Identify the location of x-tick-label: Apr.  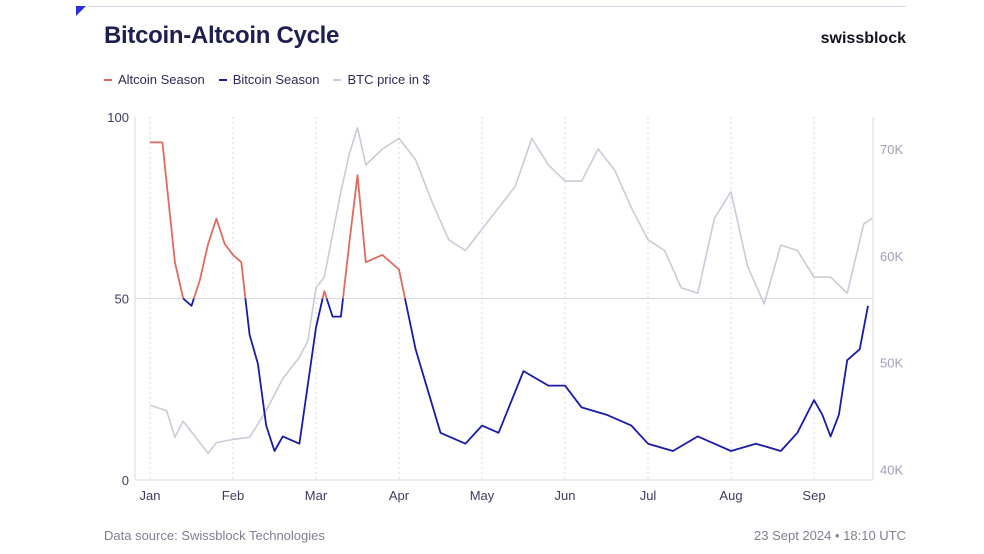
(399, 495).